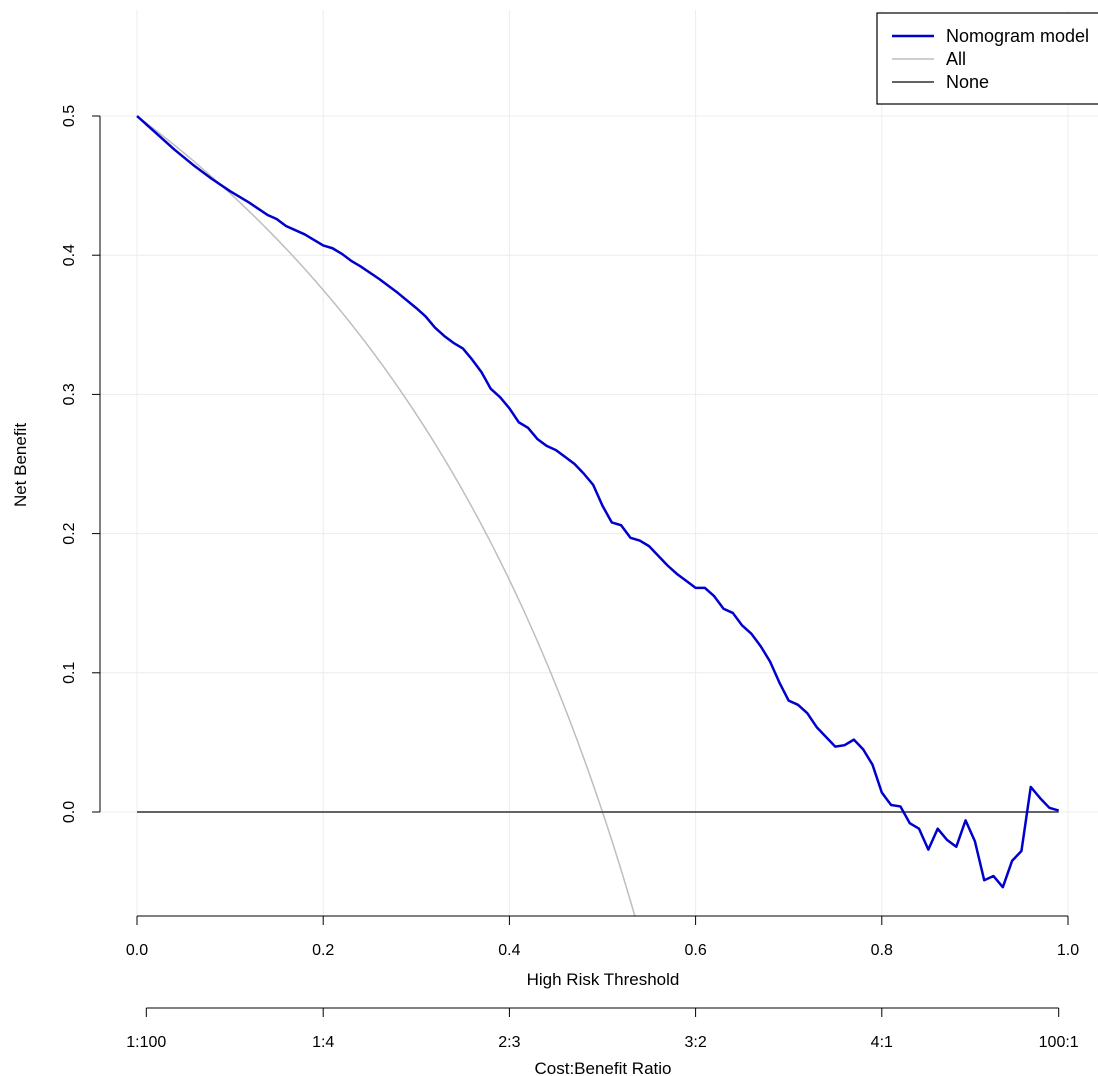  I want to click on legend-label-none: None, so click(967, 82).